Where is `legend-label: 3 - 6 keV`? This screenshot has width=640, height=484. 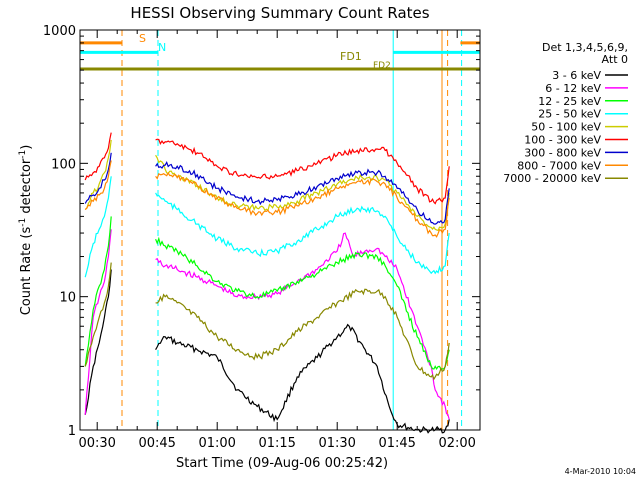 legend-label: 3 - 6 keV is located at coordinates (576, 75).